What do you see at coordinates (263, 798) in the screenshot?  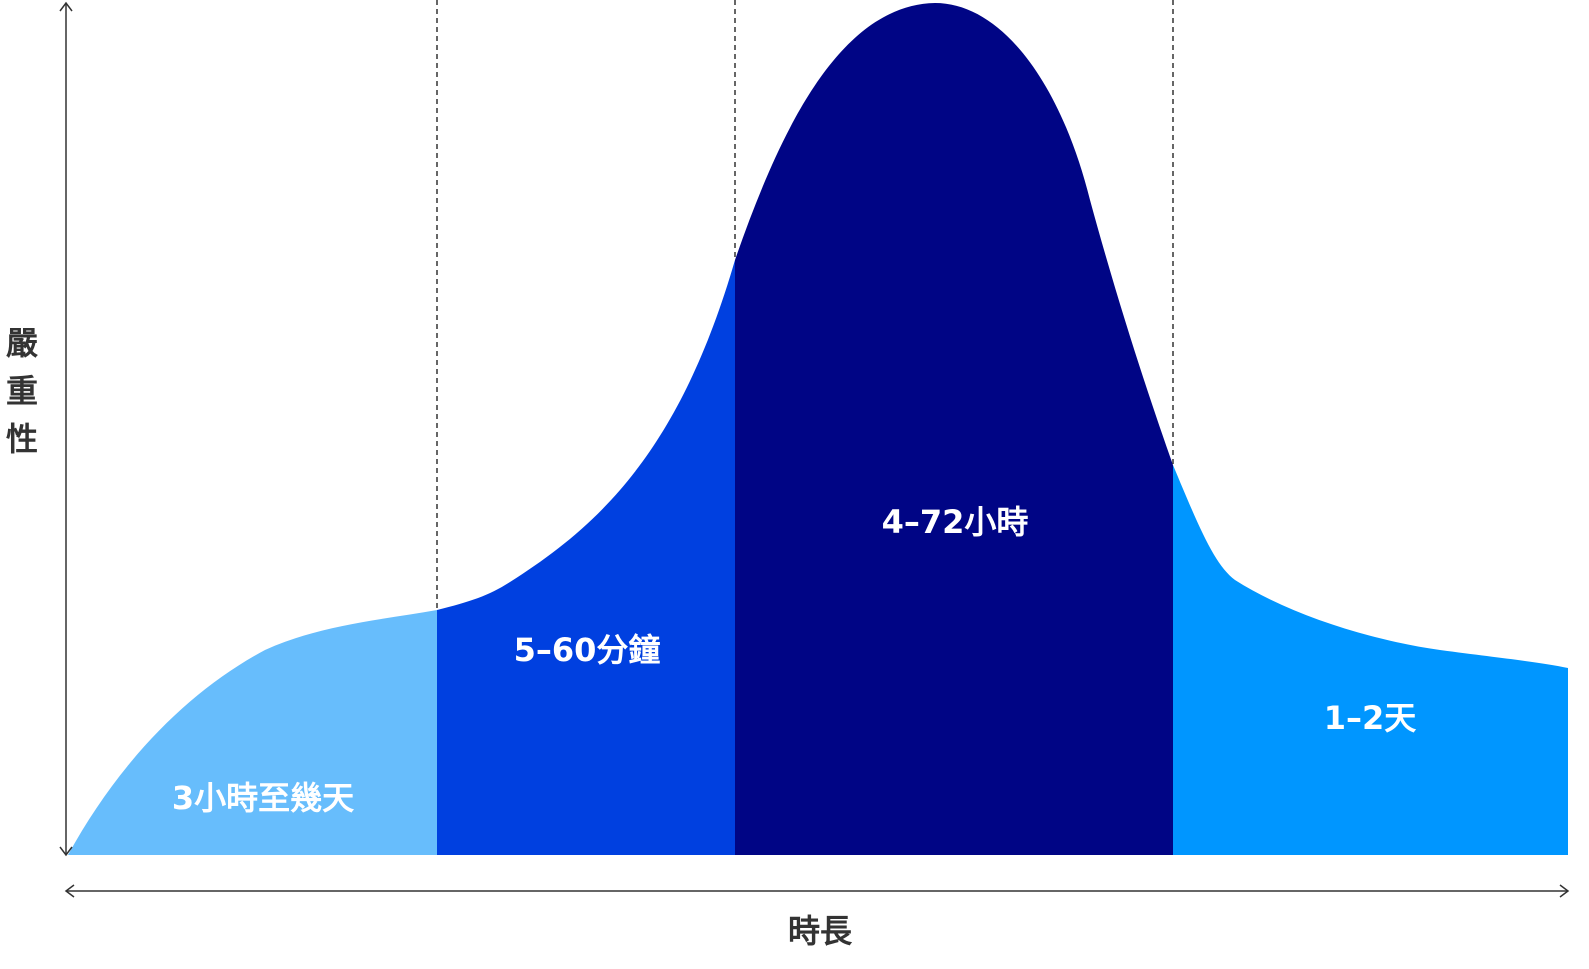 I see `region-label: 3小時至幾天` at bounding box center [263, 798].